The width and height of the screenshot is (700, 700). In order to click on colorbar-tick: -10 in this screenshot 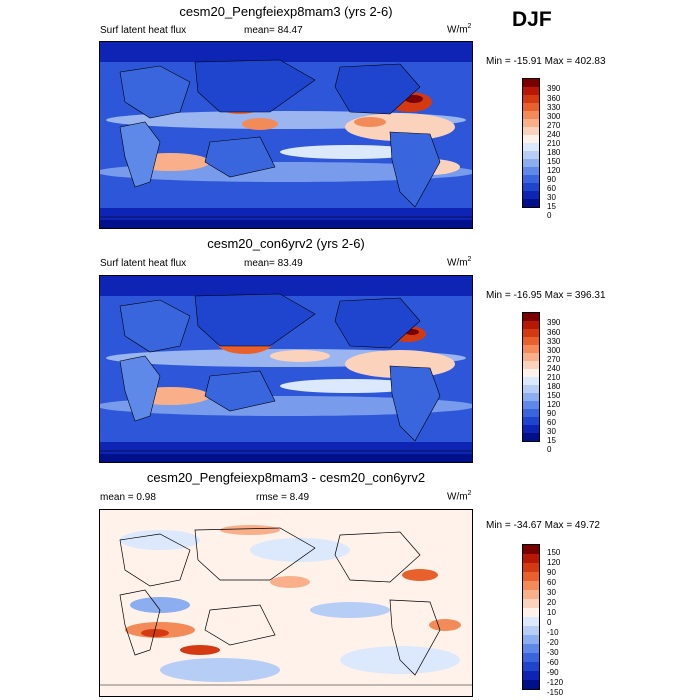, I will do `click(553, 632)`.